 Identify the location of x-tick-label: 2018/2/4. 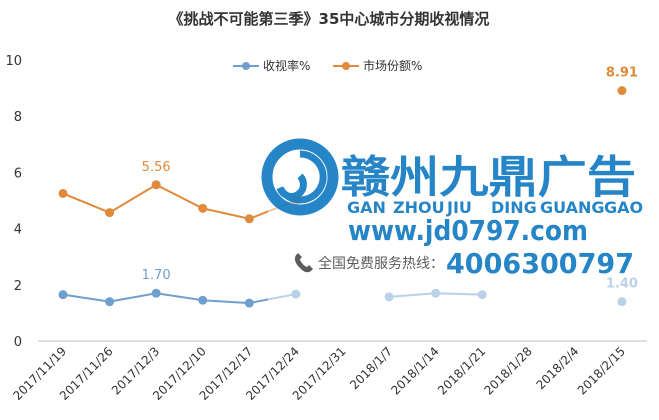
(557, 368).